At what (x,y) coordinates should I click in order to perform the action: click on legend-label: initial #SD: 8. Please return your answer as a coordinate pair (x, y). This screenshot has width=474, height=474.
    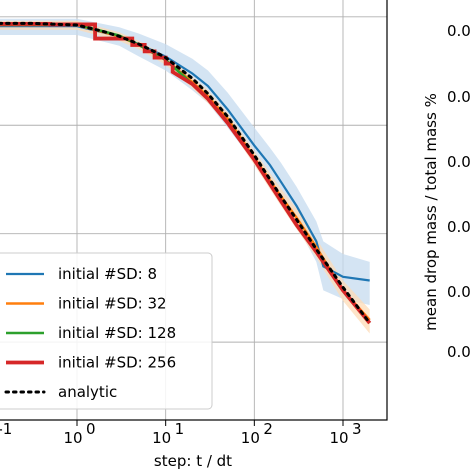
    Looking at the image, I should click on (107, 274).